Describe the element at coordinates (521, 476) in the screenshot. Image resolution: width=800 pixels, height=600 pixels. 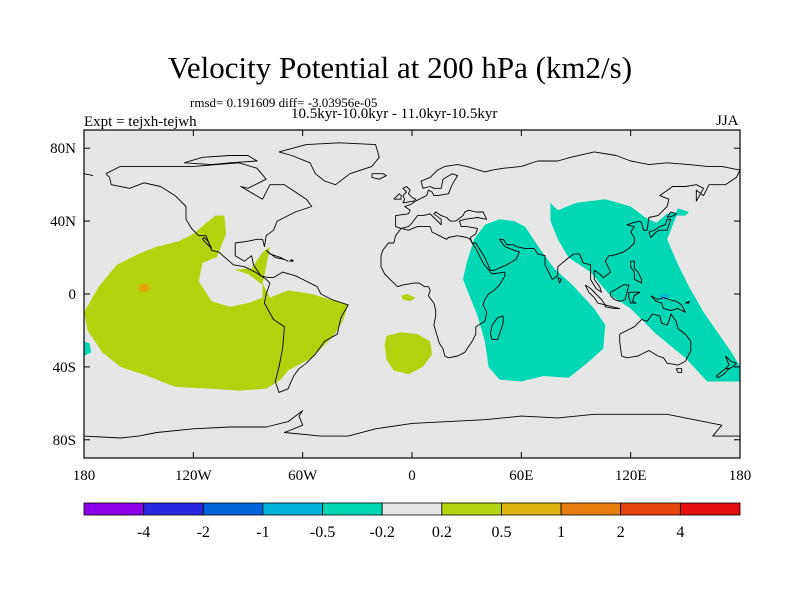
I see `lon-tick-label: 60E` at that location.